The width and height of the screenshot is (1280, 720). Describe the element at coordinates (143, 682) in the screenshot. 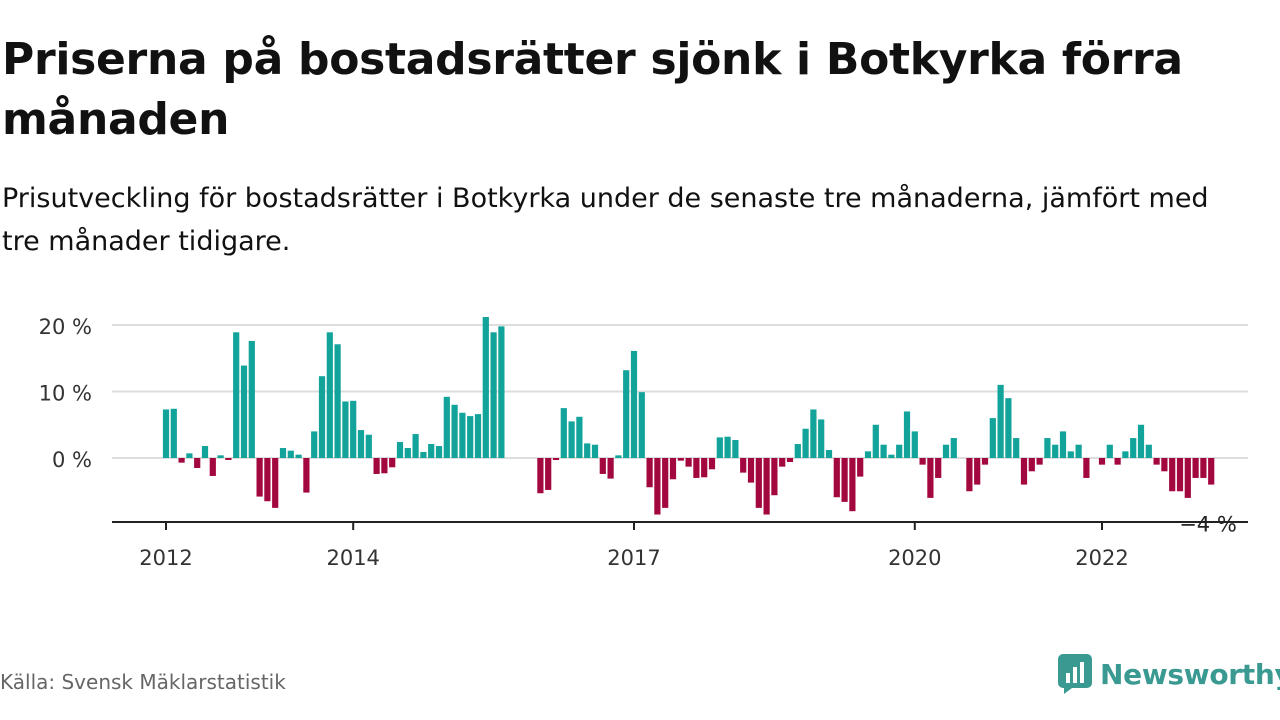

I see `source-note: Källa: Svensk Mäklarstatistik` at that location.